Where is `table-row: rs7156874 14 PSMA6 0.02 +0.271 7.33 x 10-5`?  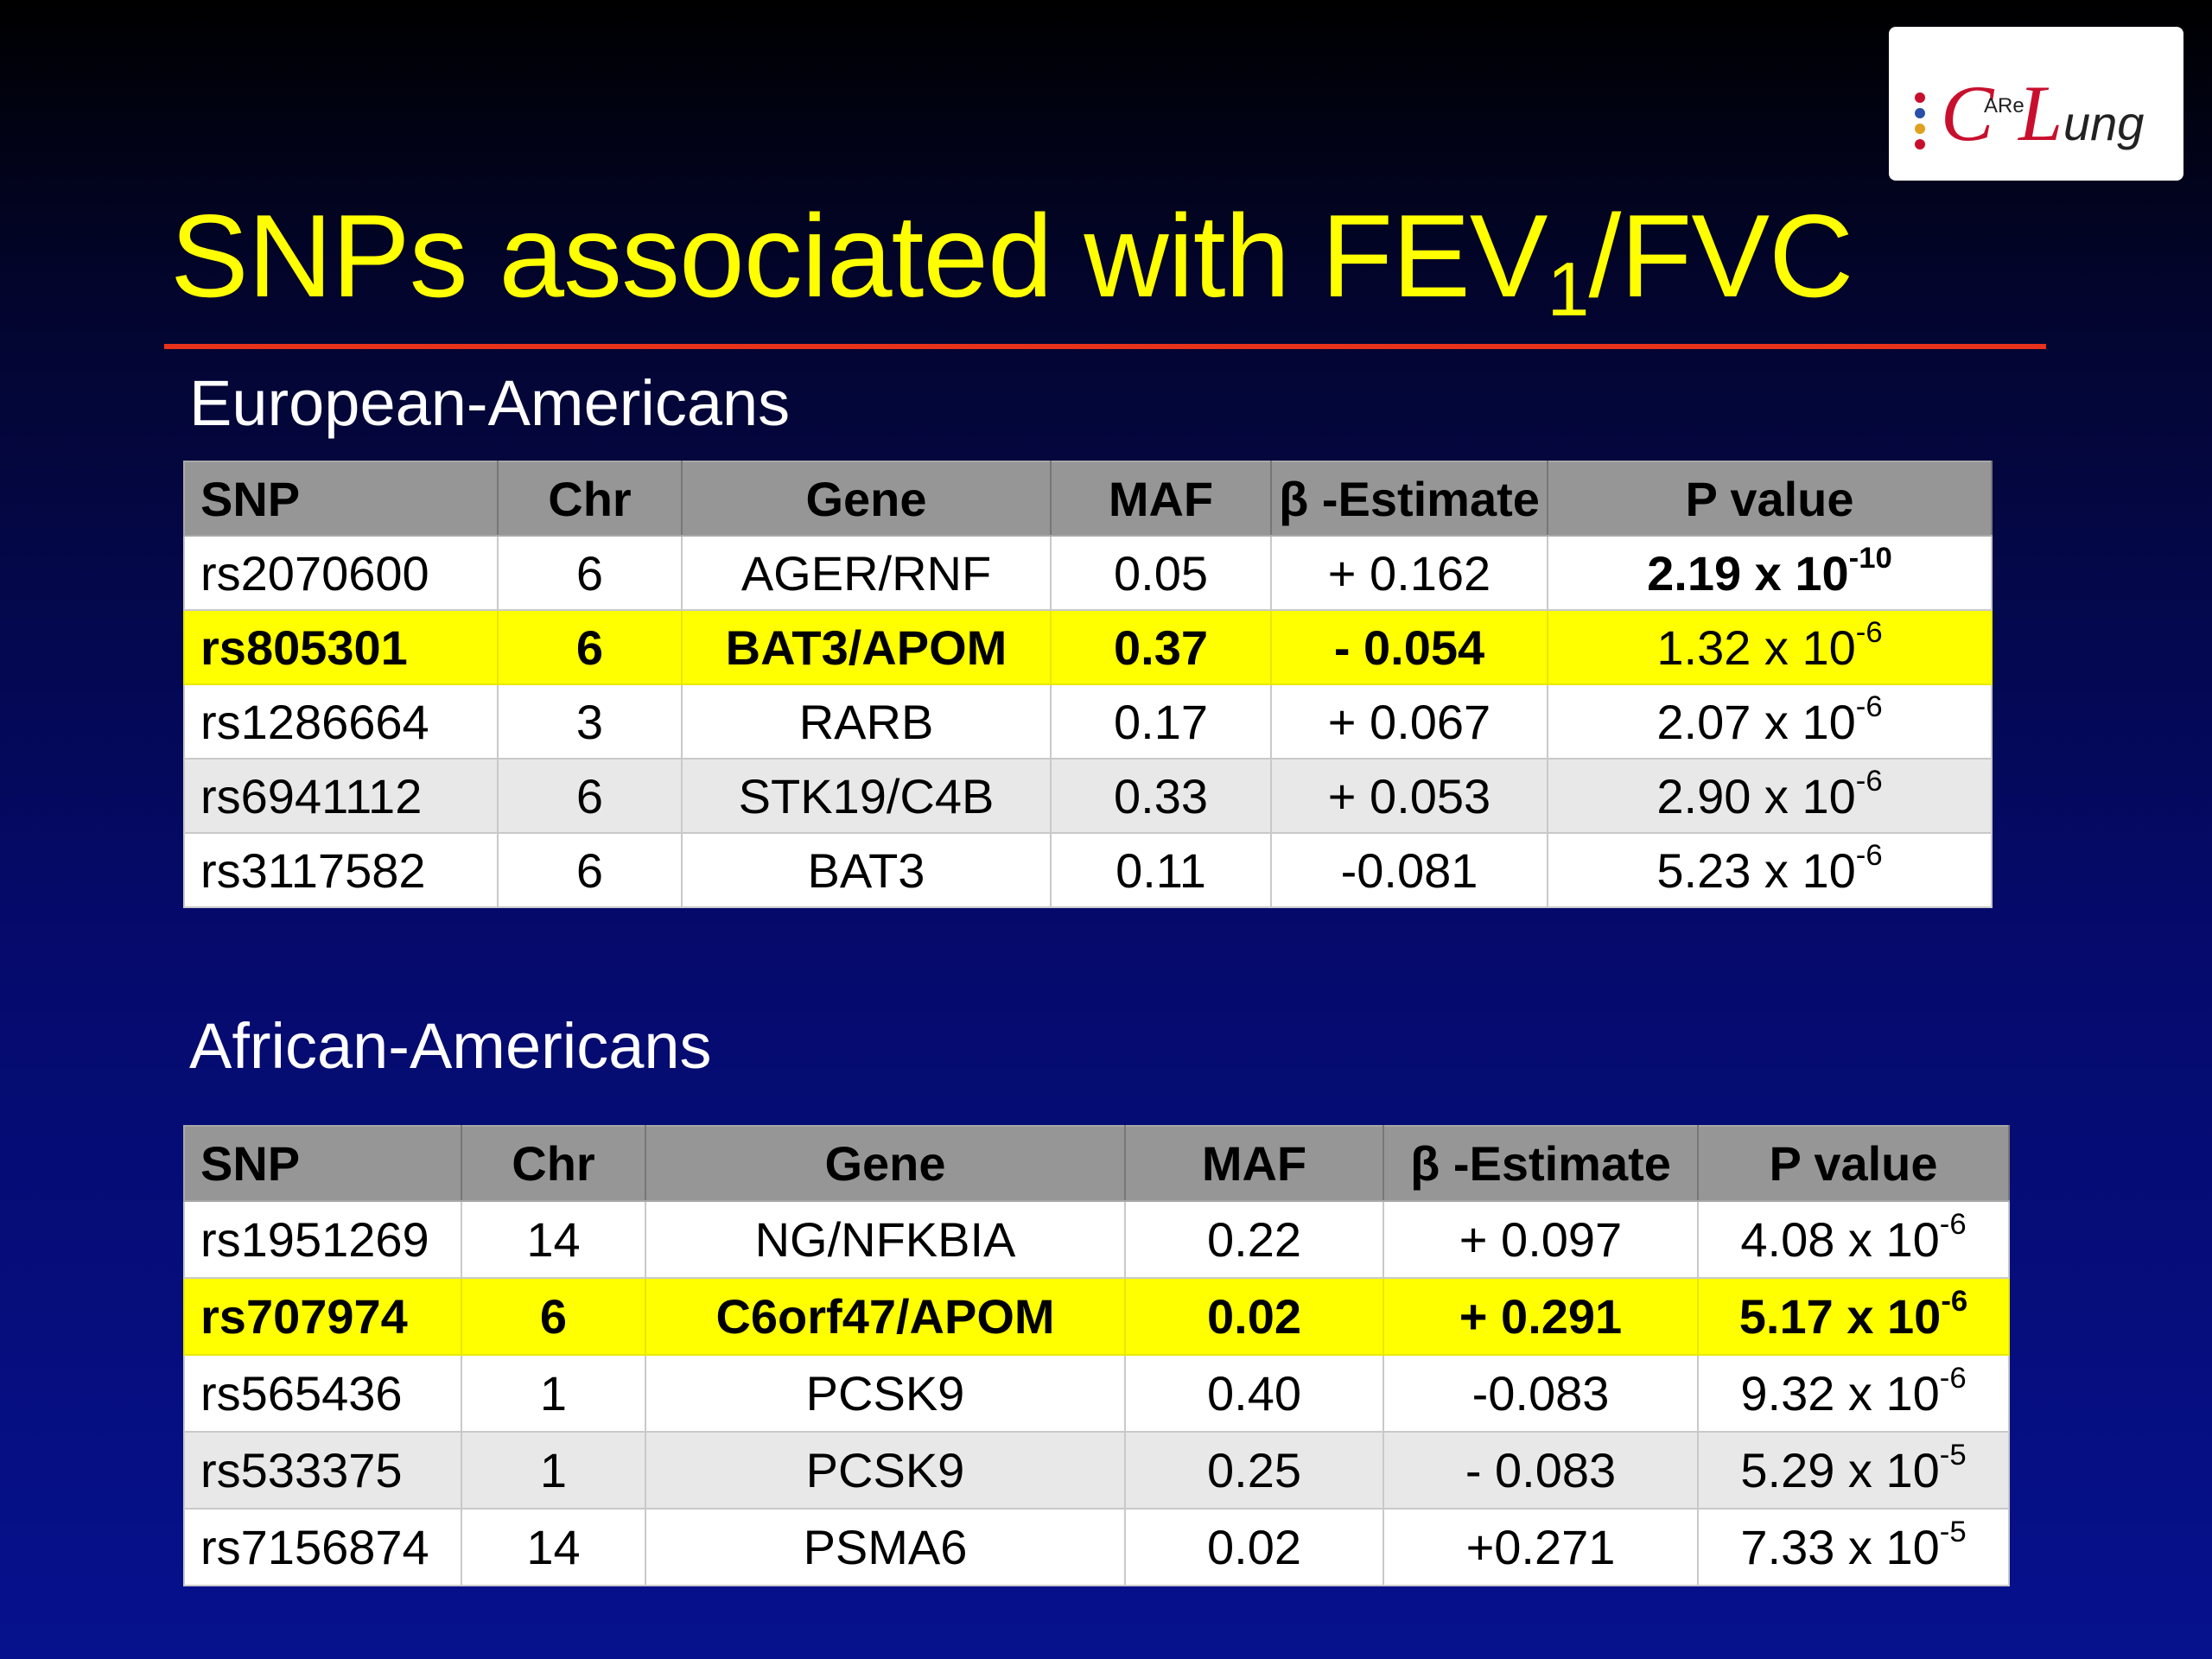
table-row: rs7156874 14 PSMA6 0.02 +0.271 7.33 x 10-5 is located at coordinates (1096, 1547).